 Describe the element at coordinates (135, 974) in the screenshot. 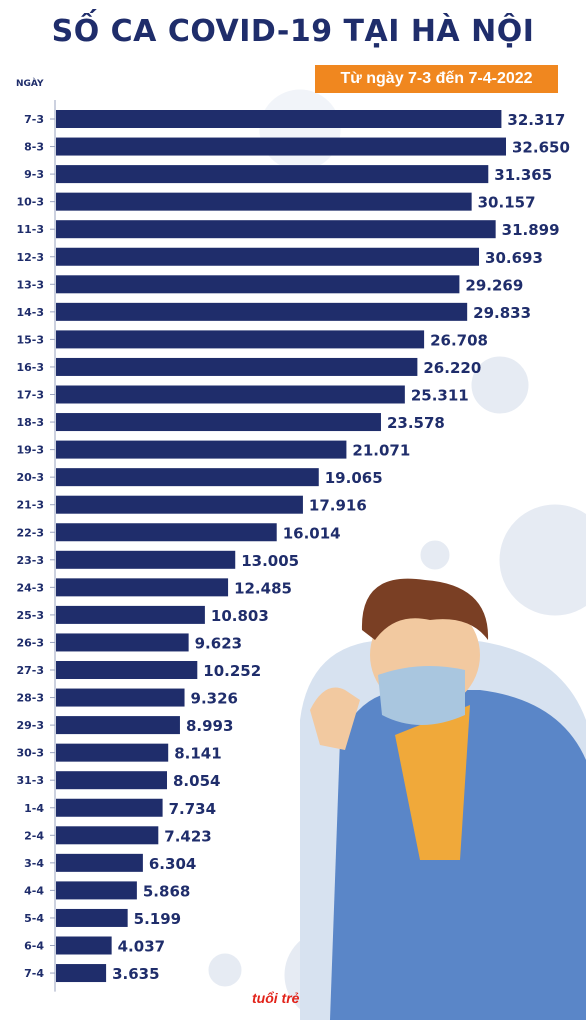

I see `value-label: 3.635` at that location.